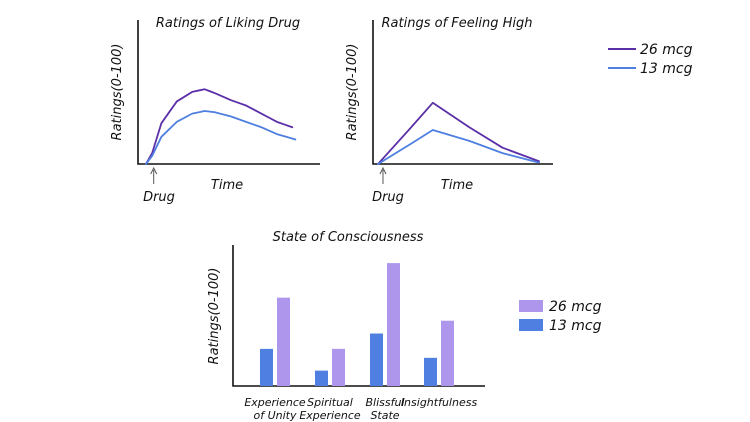 The height and width of the screenshot is (422, 750). Describe the element at coordinates (457, 23) in the screenshot. I see `high-chart-title: Ratings of Feeling High` at that location.